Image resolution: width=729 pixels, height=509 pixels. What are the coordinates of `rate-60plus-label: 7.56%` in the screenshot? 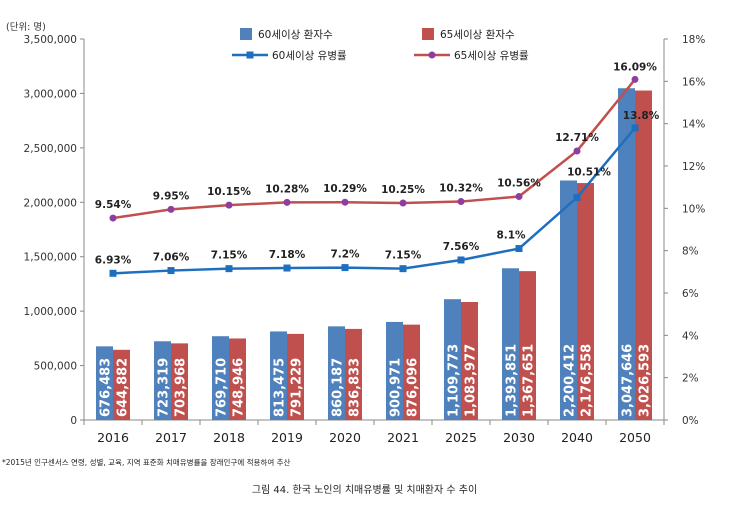 It's located at (461, 247).